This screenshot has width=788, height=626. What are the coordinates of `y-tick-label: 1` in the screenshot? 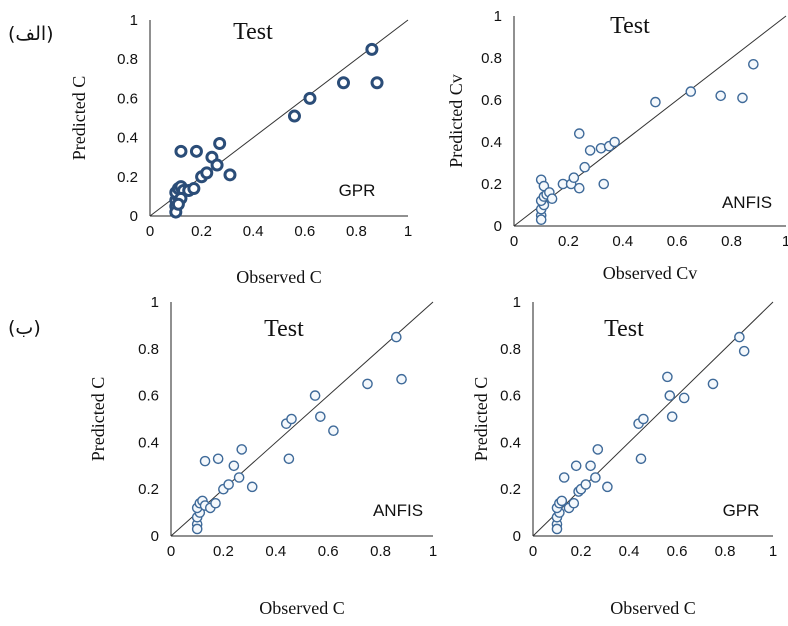 It's located at (498, 16).